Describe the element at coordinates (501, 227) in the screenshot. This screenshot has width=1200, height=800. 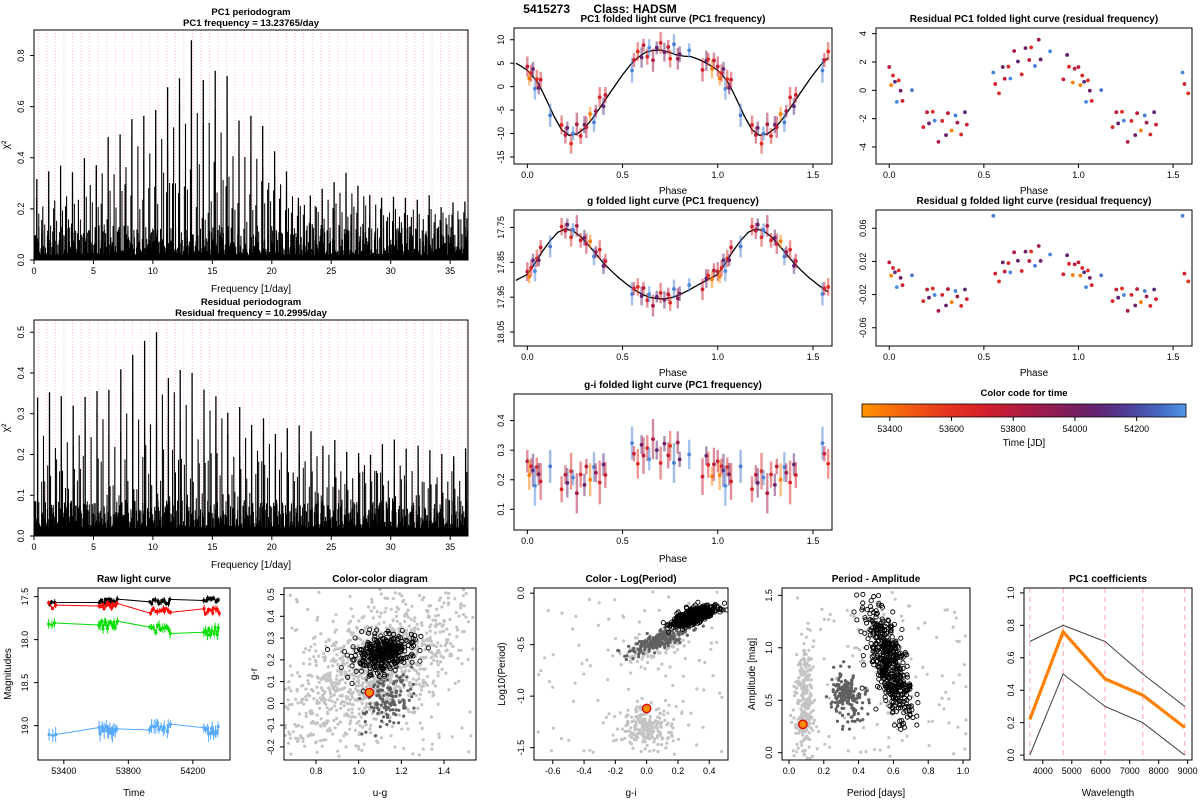
I see `svg-text: 17.75` at that location.